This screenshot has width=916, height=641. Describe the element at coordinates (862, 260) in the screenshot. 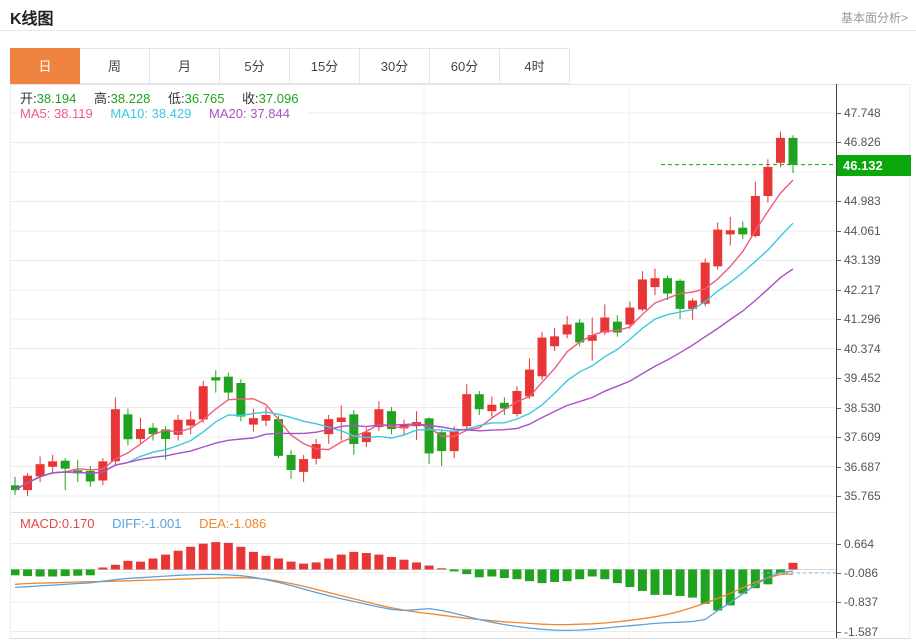

I see `y-axis-label: 43.139` at that location.